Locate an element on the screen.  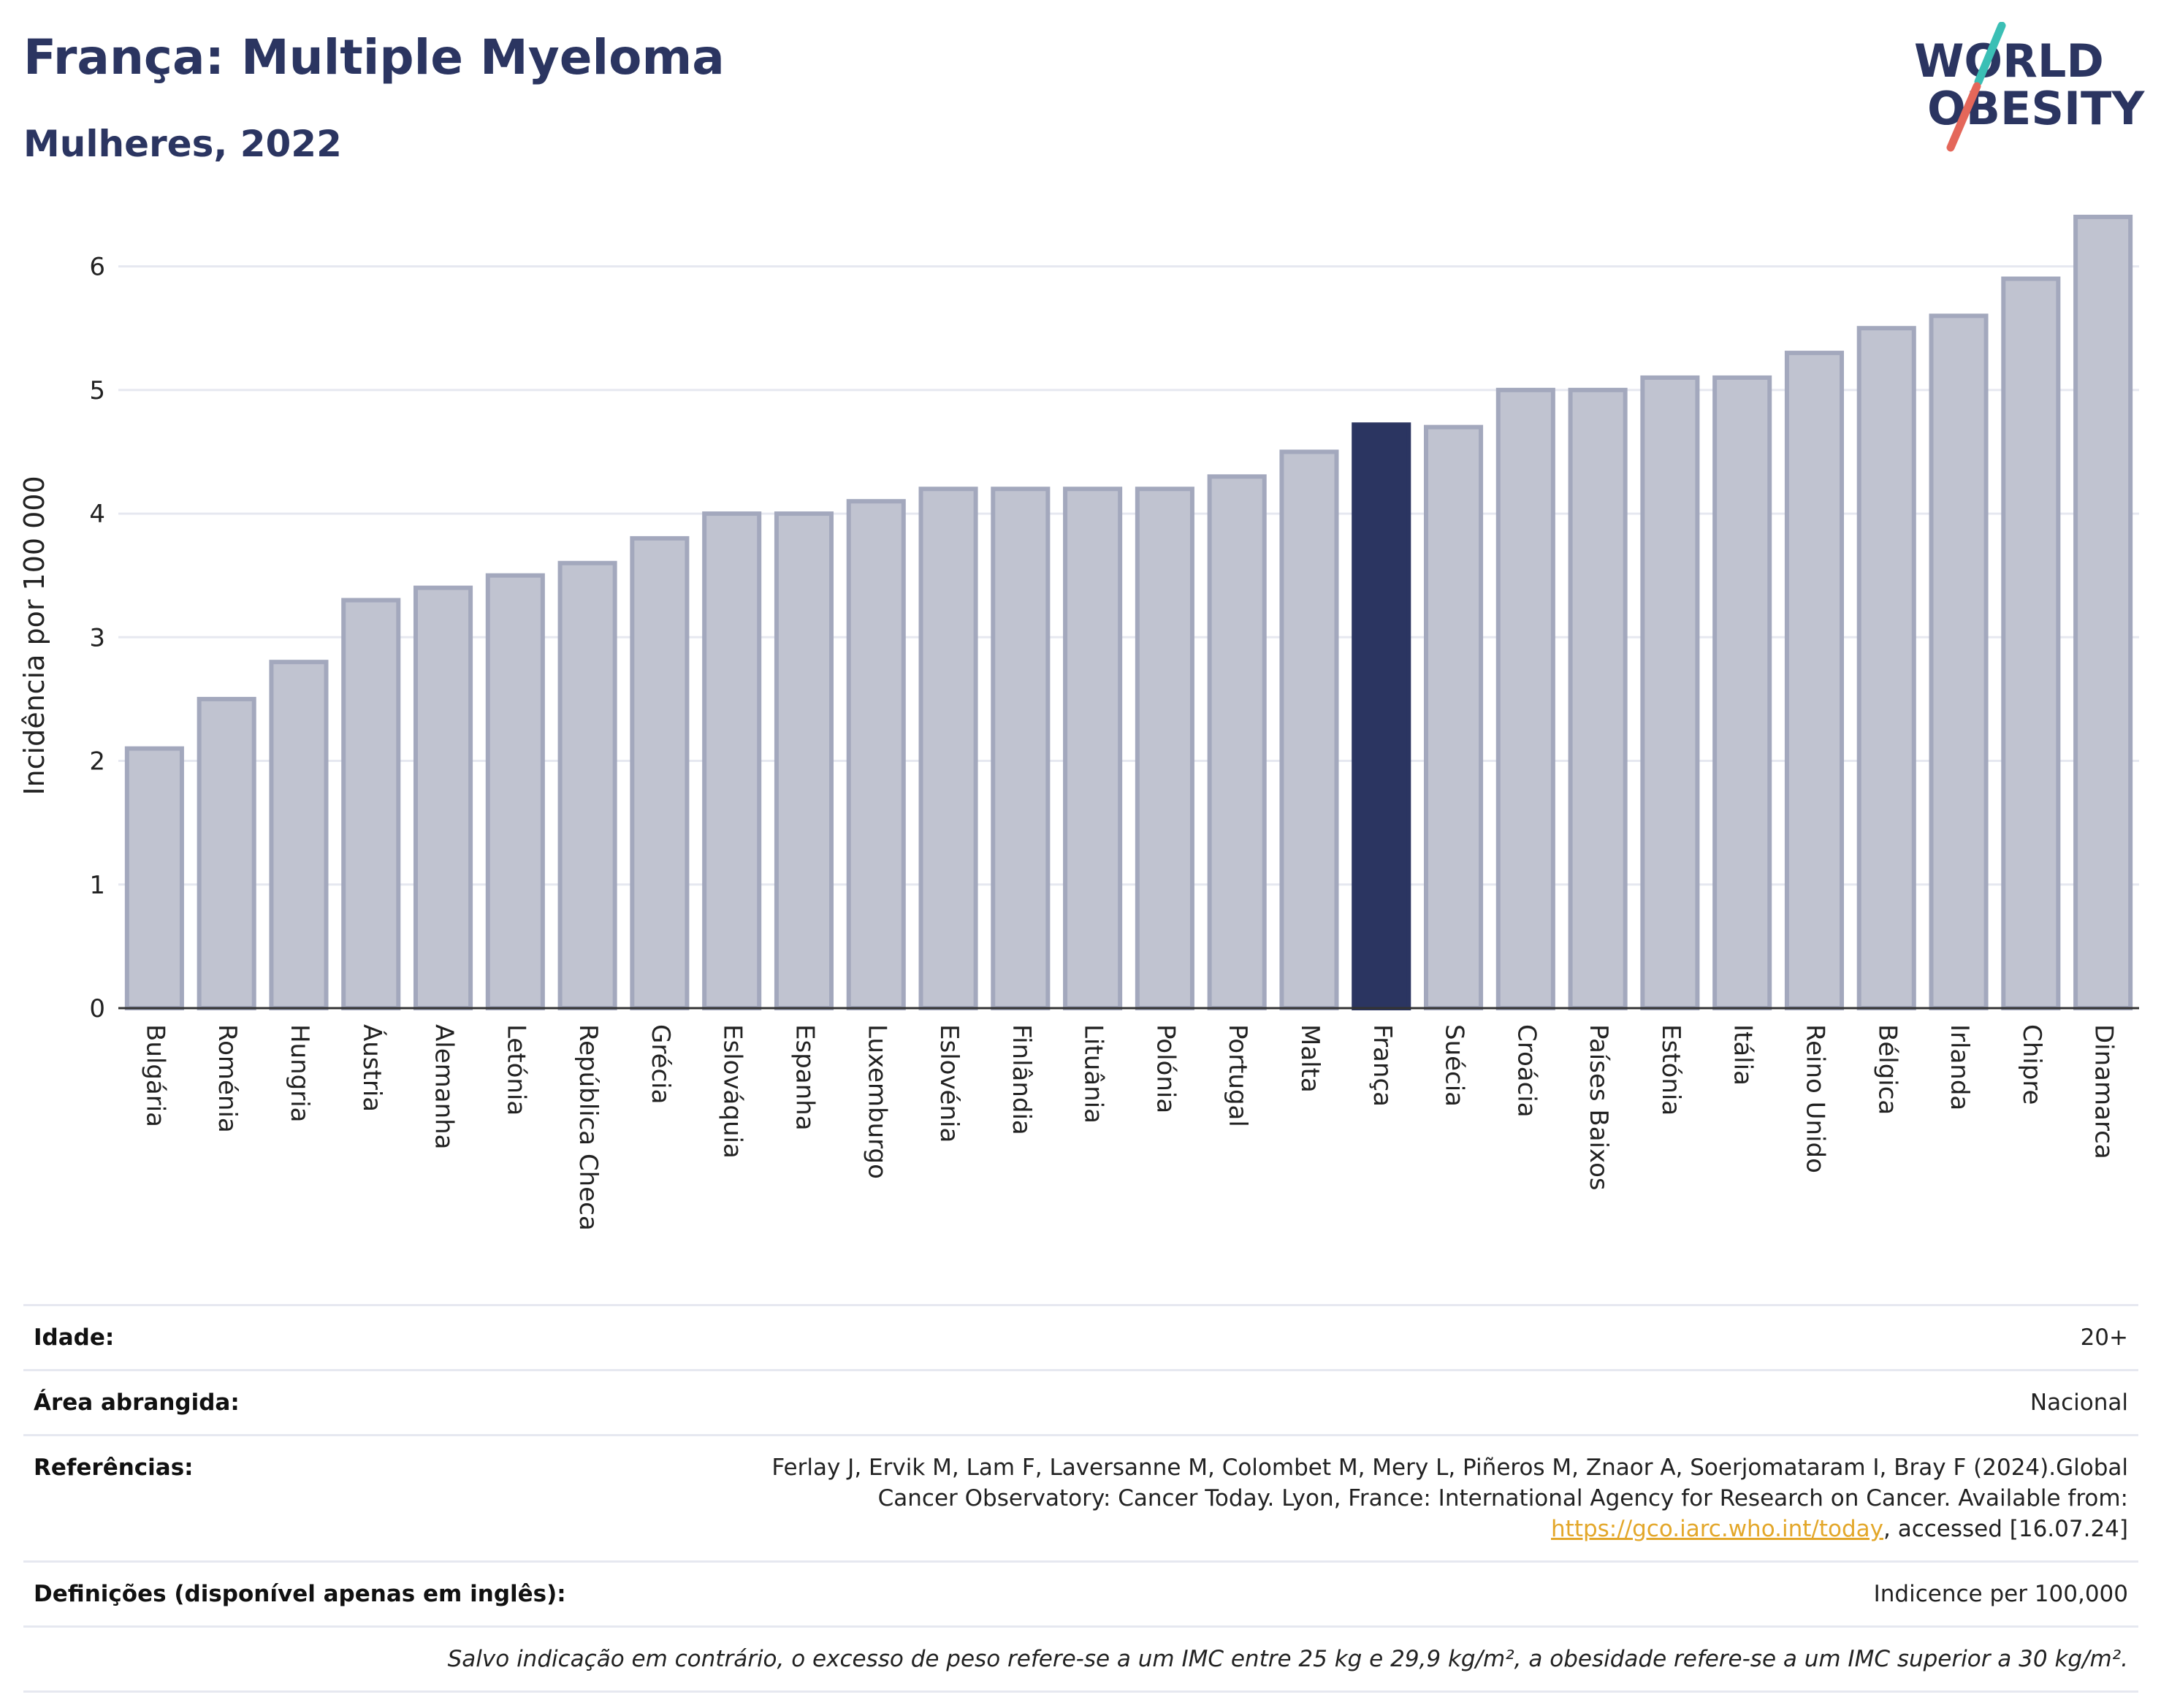
y-tick-label: 4 is located at coordinates (97, 514).